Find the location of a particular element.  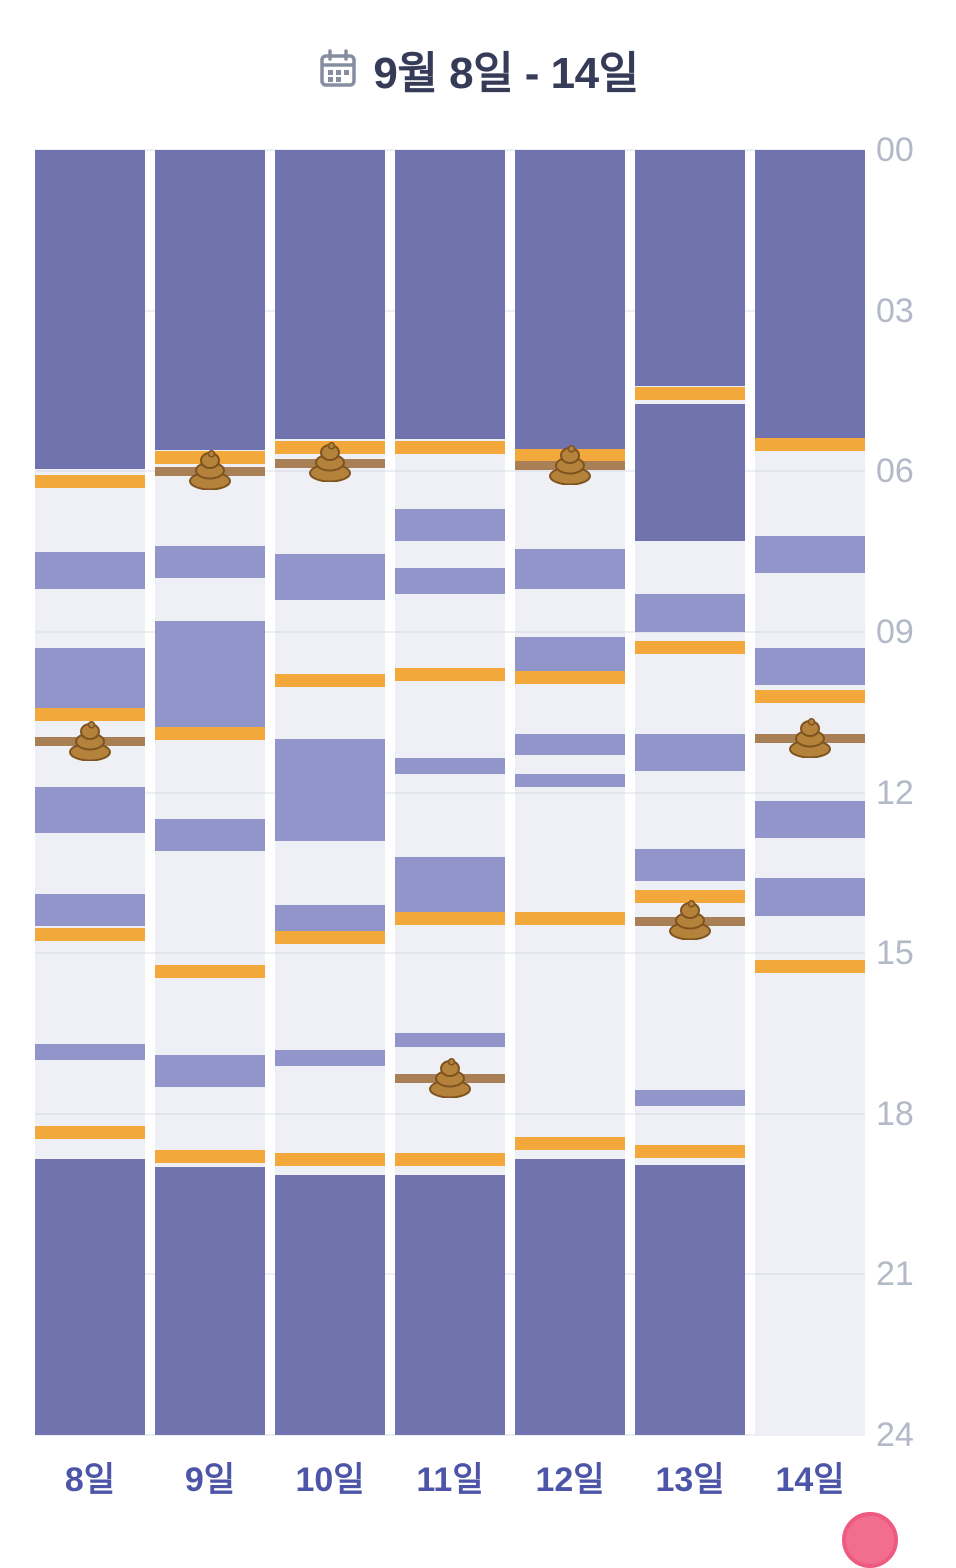

x-axis-label: 14일 is located at coordinates (810, 1480).